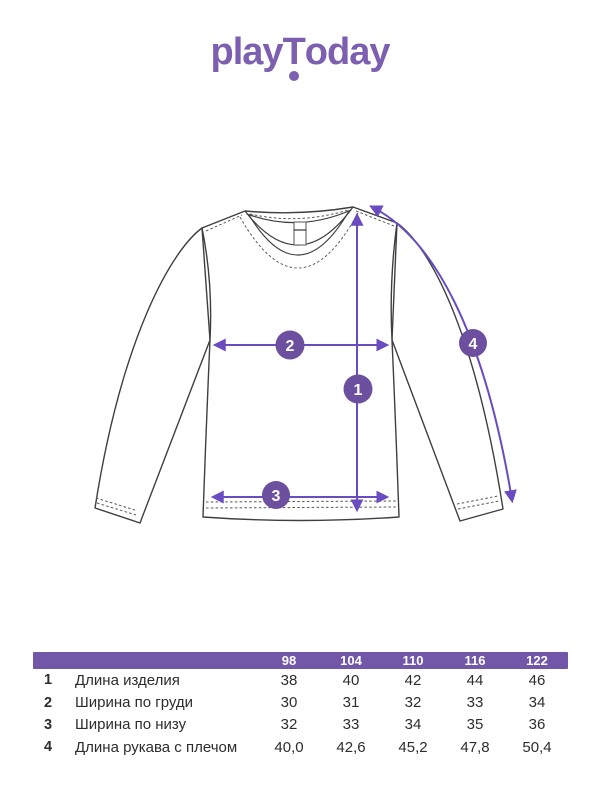 This screenshot has height=800, width=600. I want to click on collar-stitching, so click(299, 240).